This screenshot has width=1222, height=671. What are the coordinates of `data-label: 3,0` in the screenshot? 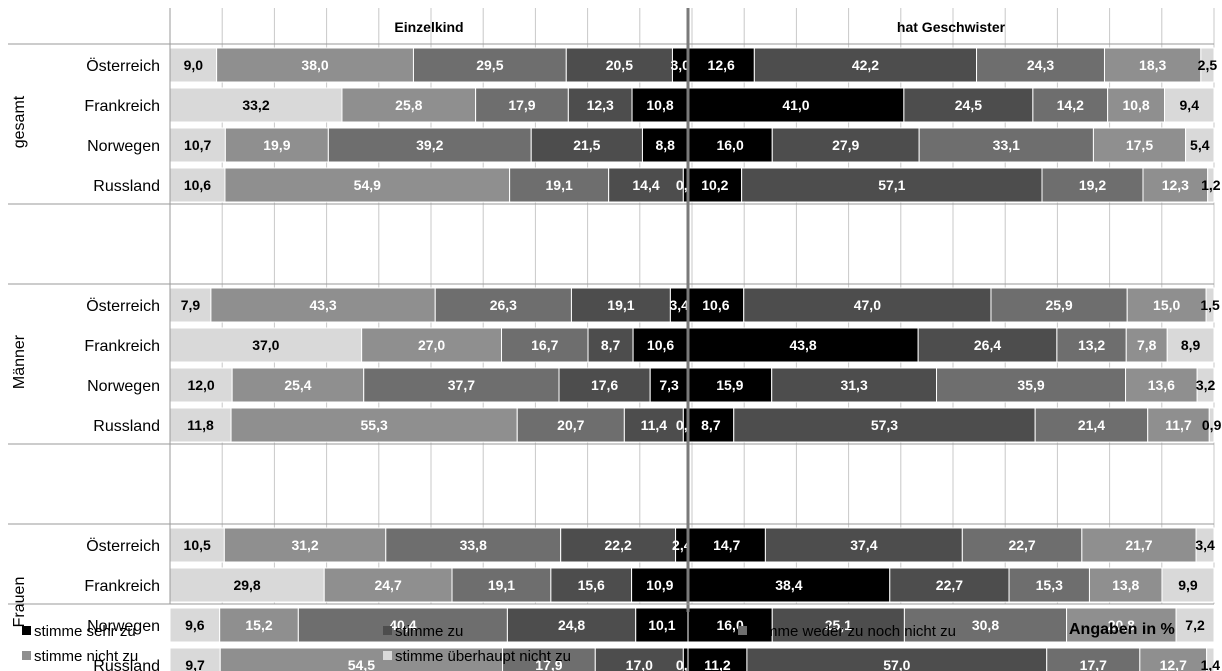 It's located at (680, 65).